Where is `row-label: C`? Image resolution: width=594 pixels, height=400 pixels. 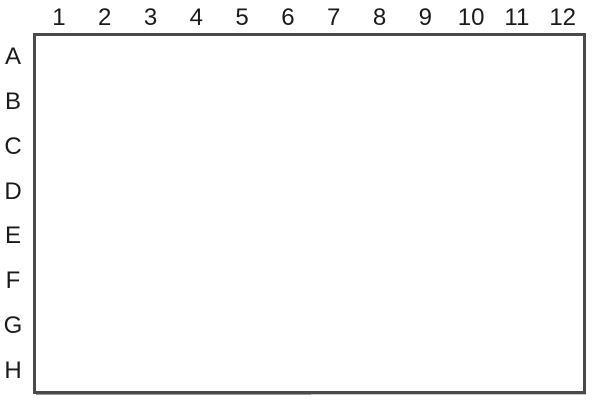
row-label: C is located at coordinates (13, 146).